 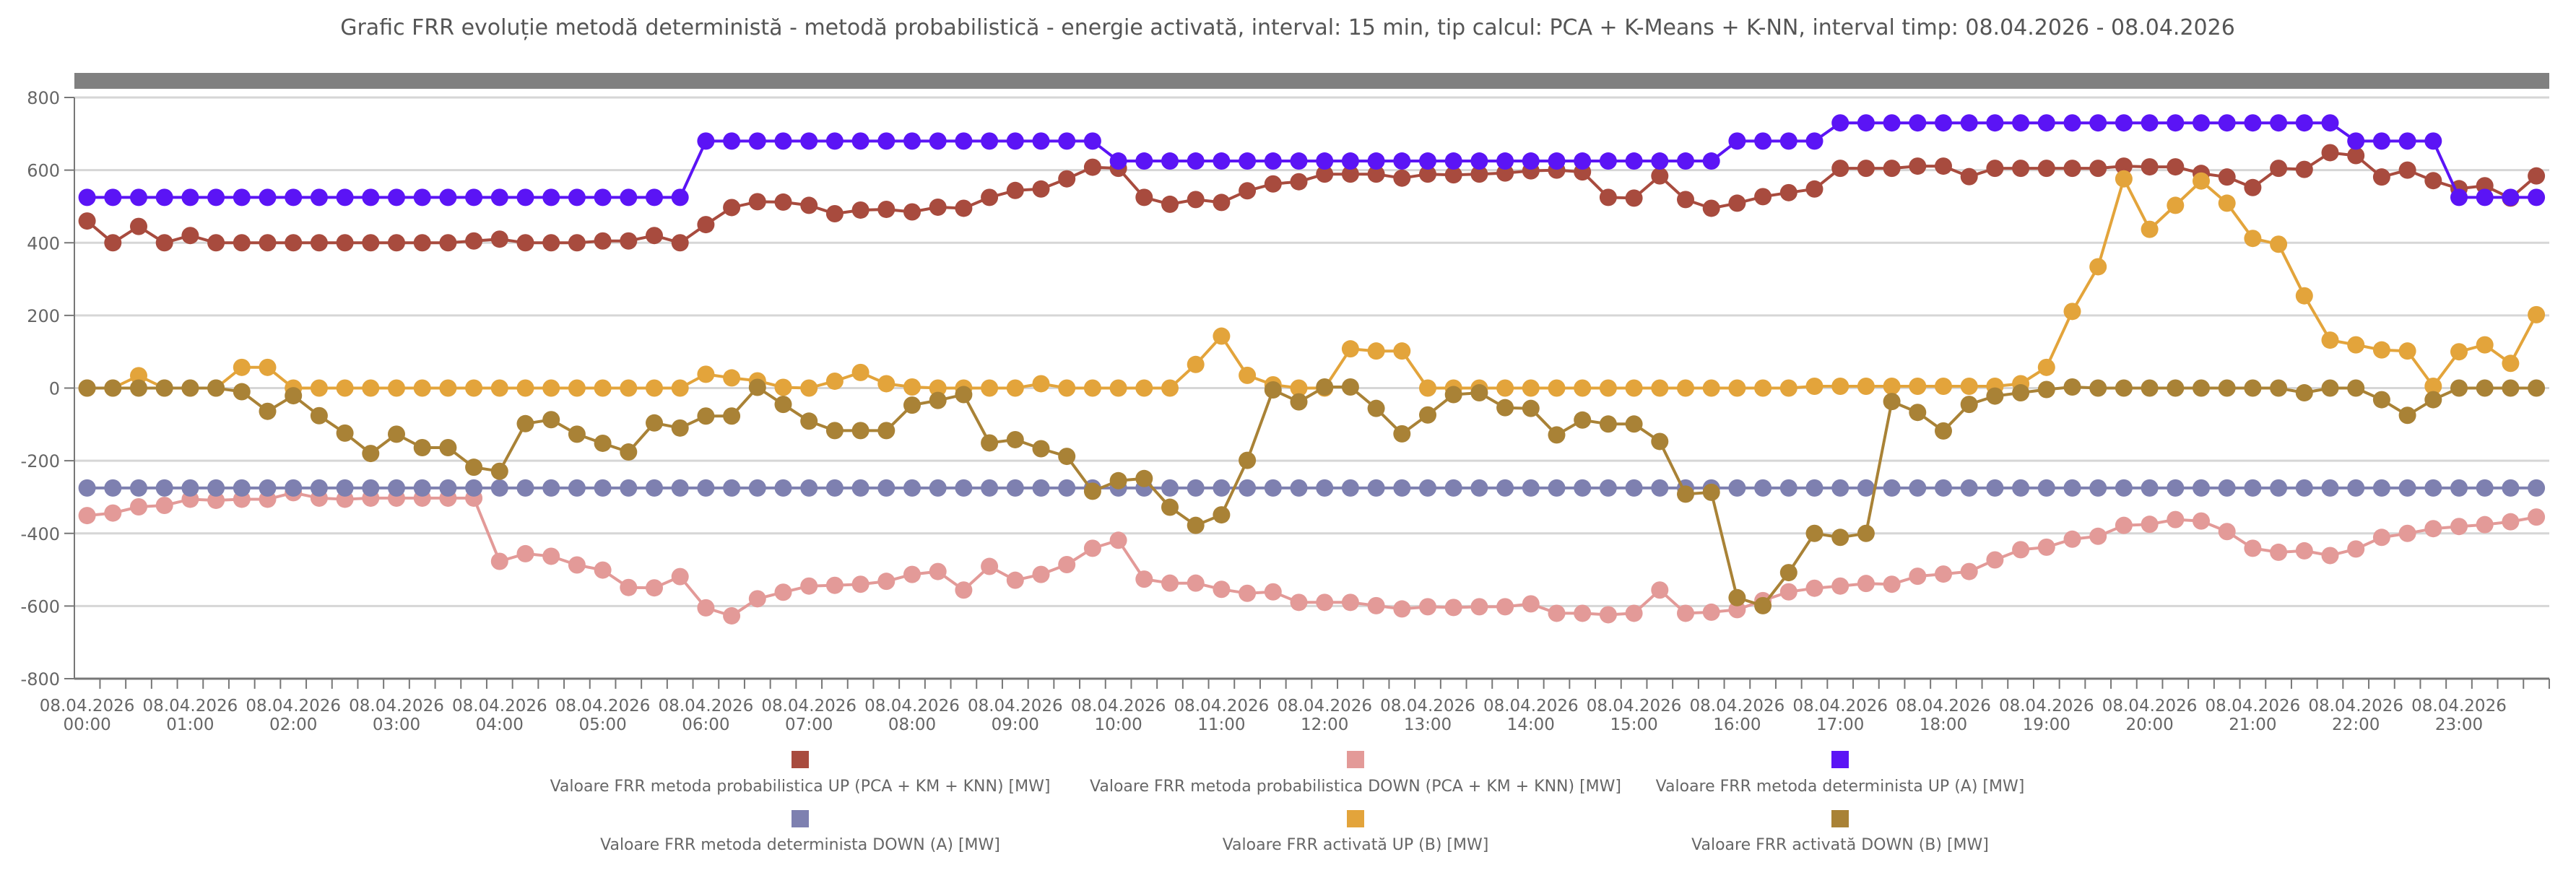 What do you see at coordinates (2046, 724) in the screenshot?
I see `x-tick-time: 19:00` at bounding box center [2046, 724].